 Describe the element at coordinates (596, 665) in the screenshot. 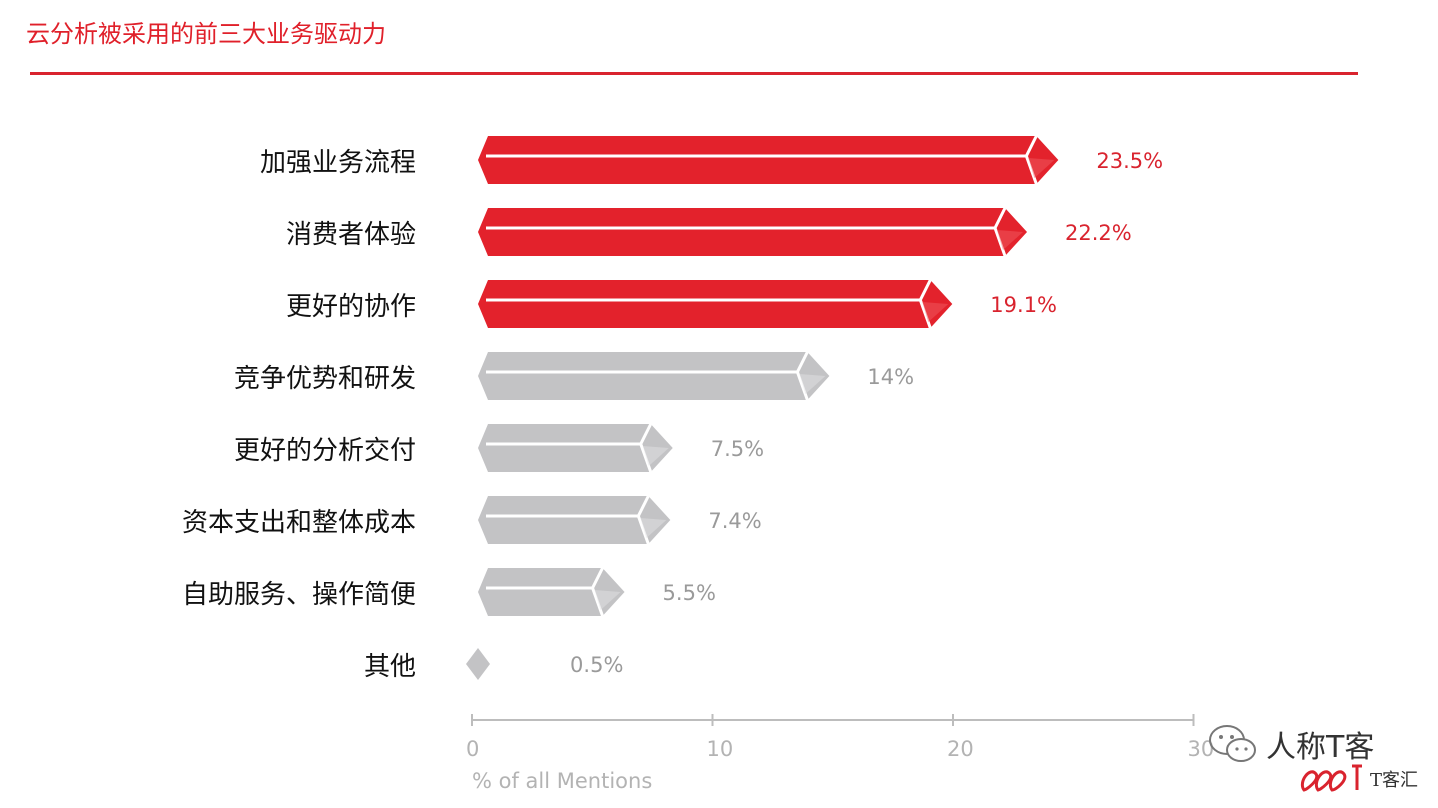

I see `value-label-7: 0.5%` at that location.